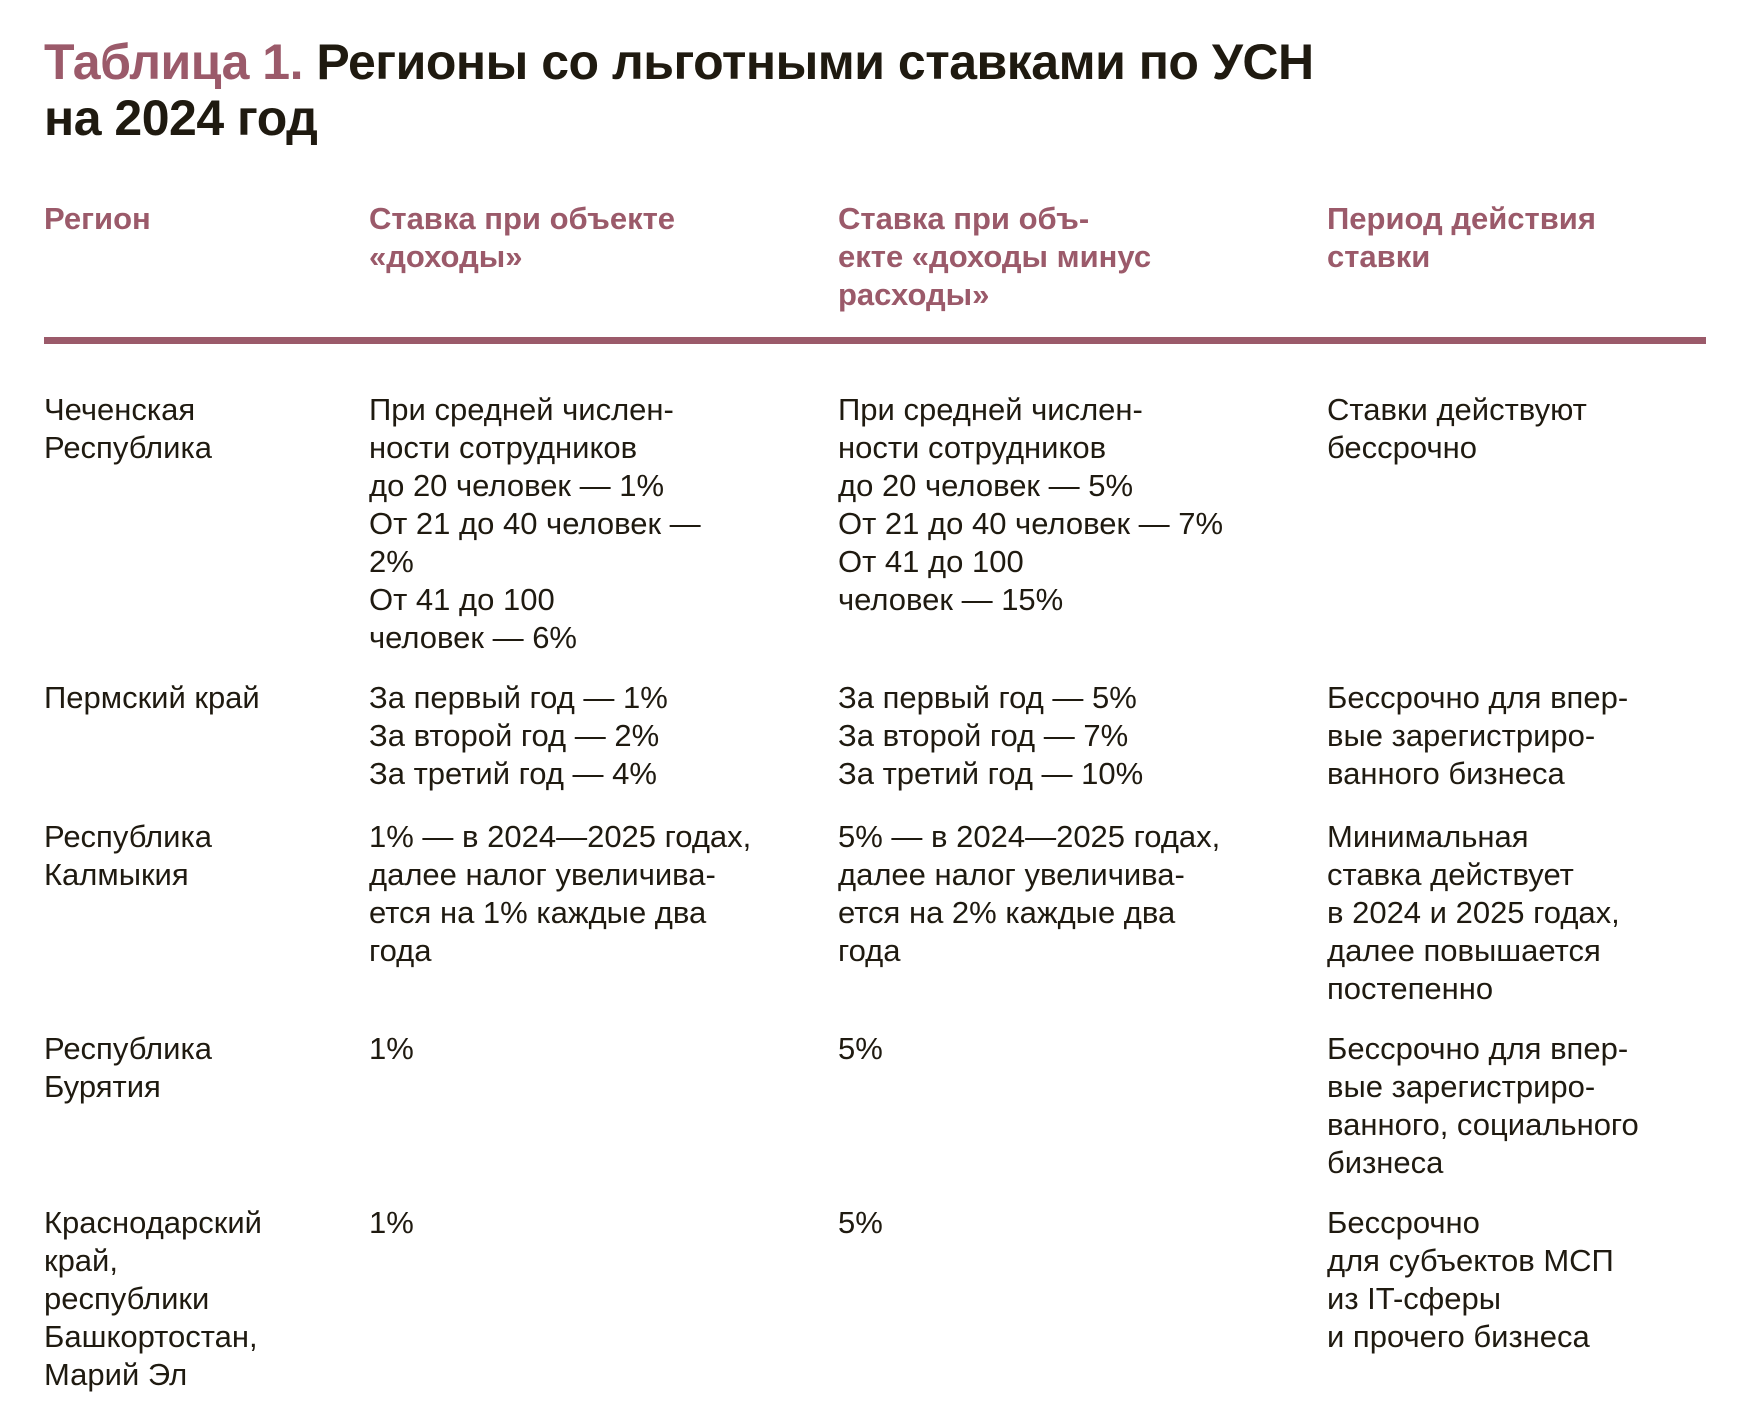 The width and height of the screenshot is (1742, 1408). I want to click on header-income-rate: Ставка при объекте «доходы», so click(522, 237).